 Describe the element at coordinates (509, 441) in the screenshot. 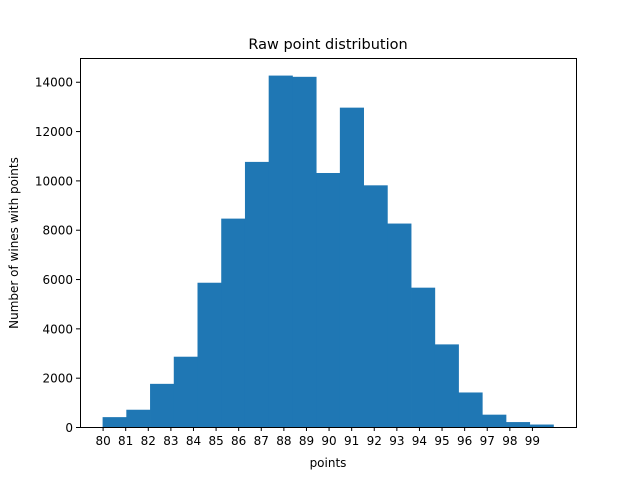

I see `x-tick-label-18: 98` at that location.